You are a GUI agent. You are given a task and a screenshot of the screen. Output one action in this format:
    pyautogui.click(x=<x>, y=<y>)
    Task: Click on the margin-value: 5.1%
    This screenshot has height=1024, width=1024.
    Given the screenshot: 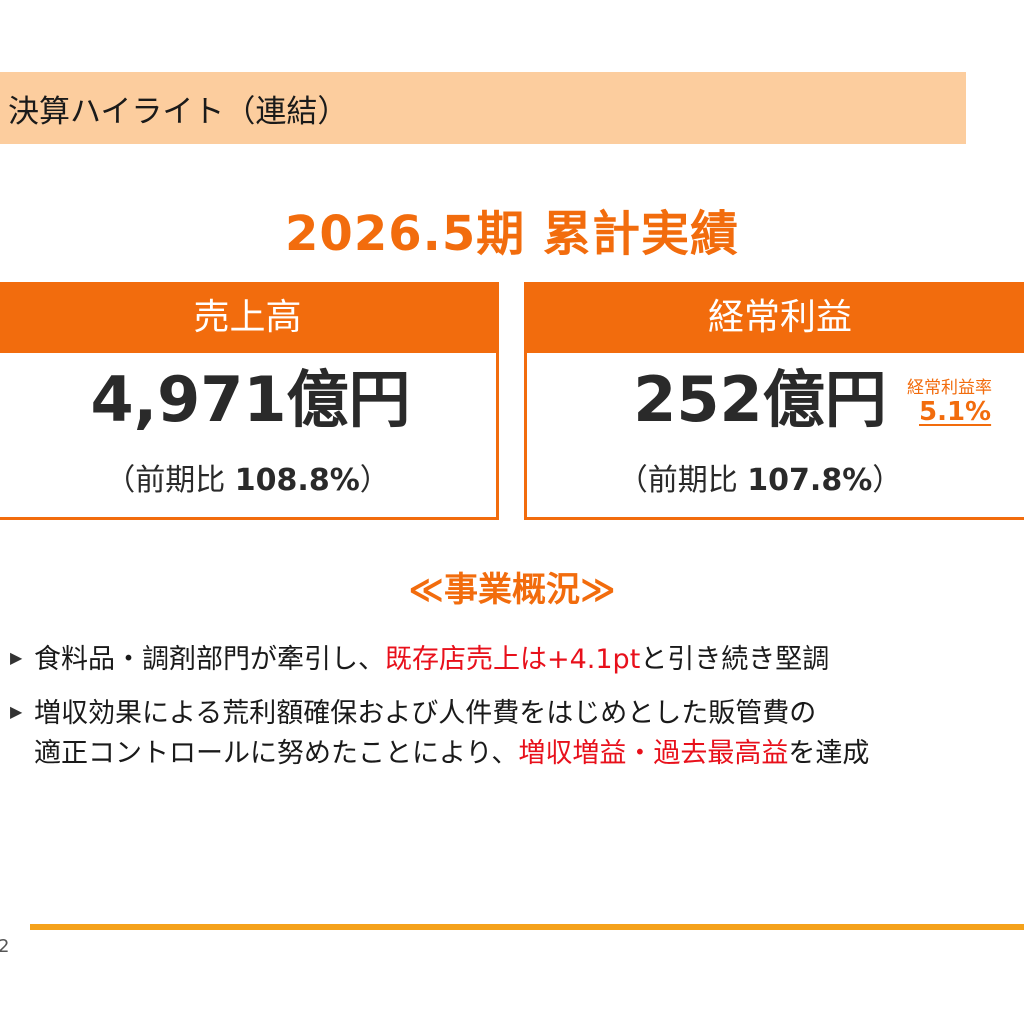 What is the action you would take?
    pyautogui.click(x=955, y=412)
    